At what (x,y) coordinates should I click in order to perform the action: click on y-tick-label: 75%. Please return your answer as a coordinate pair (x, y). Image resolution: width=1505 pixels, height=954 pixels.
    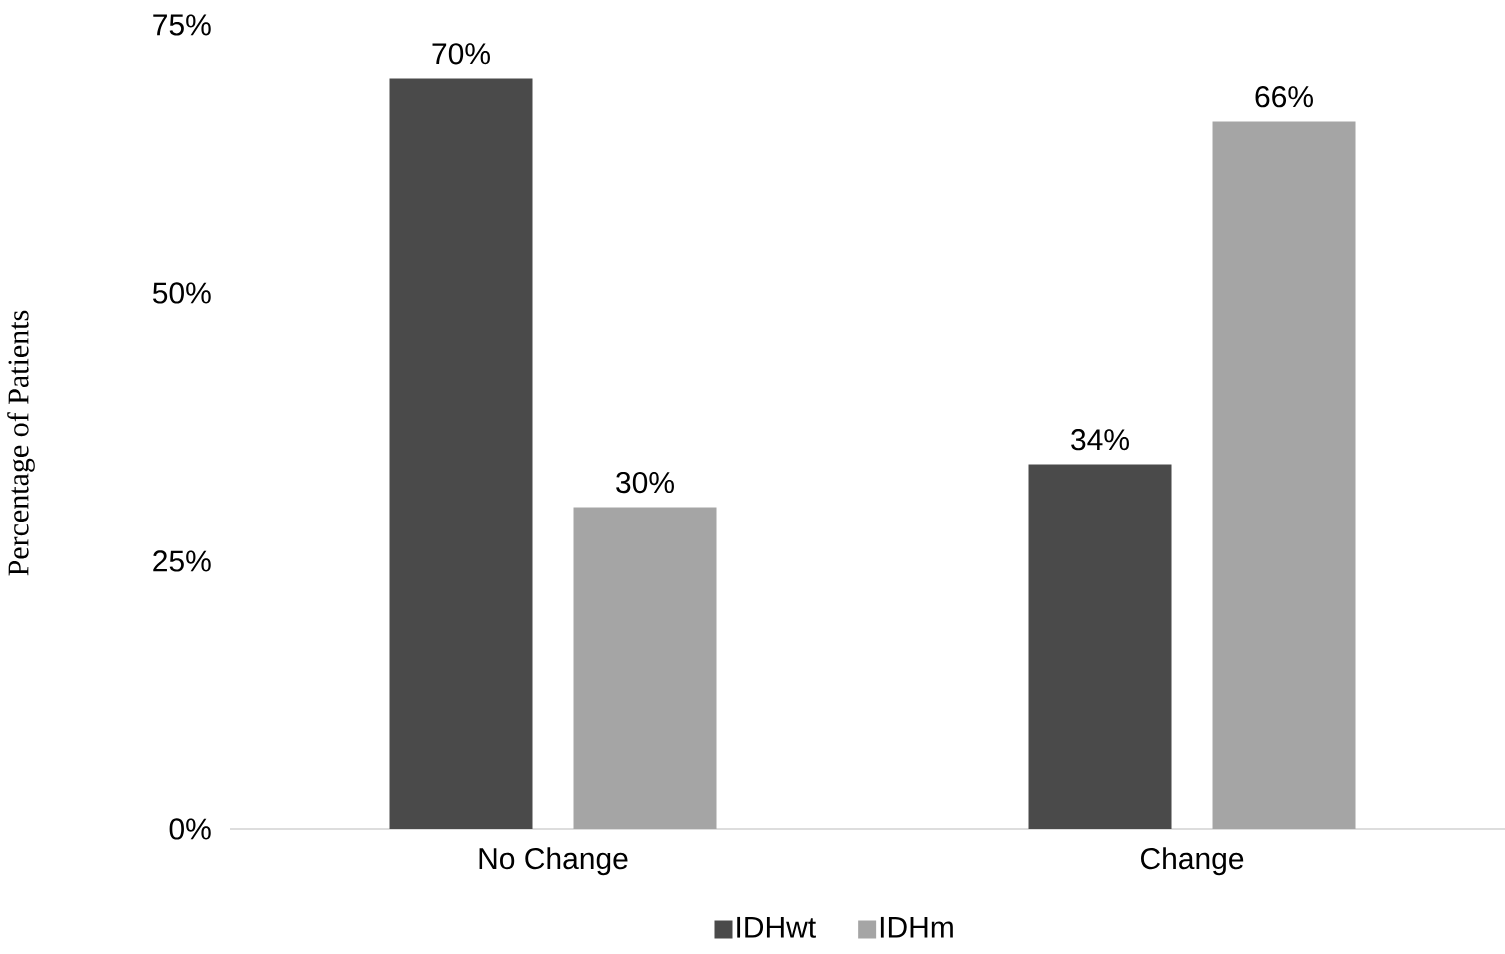
    Looking at the image, I should click on (182, 25).